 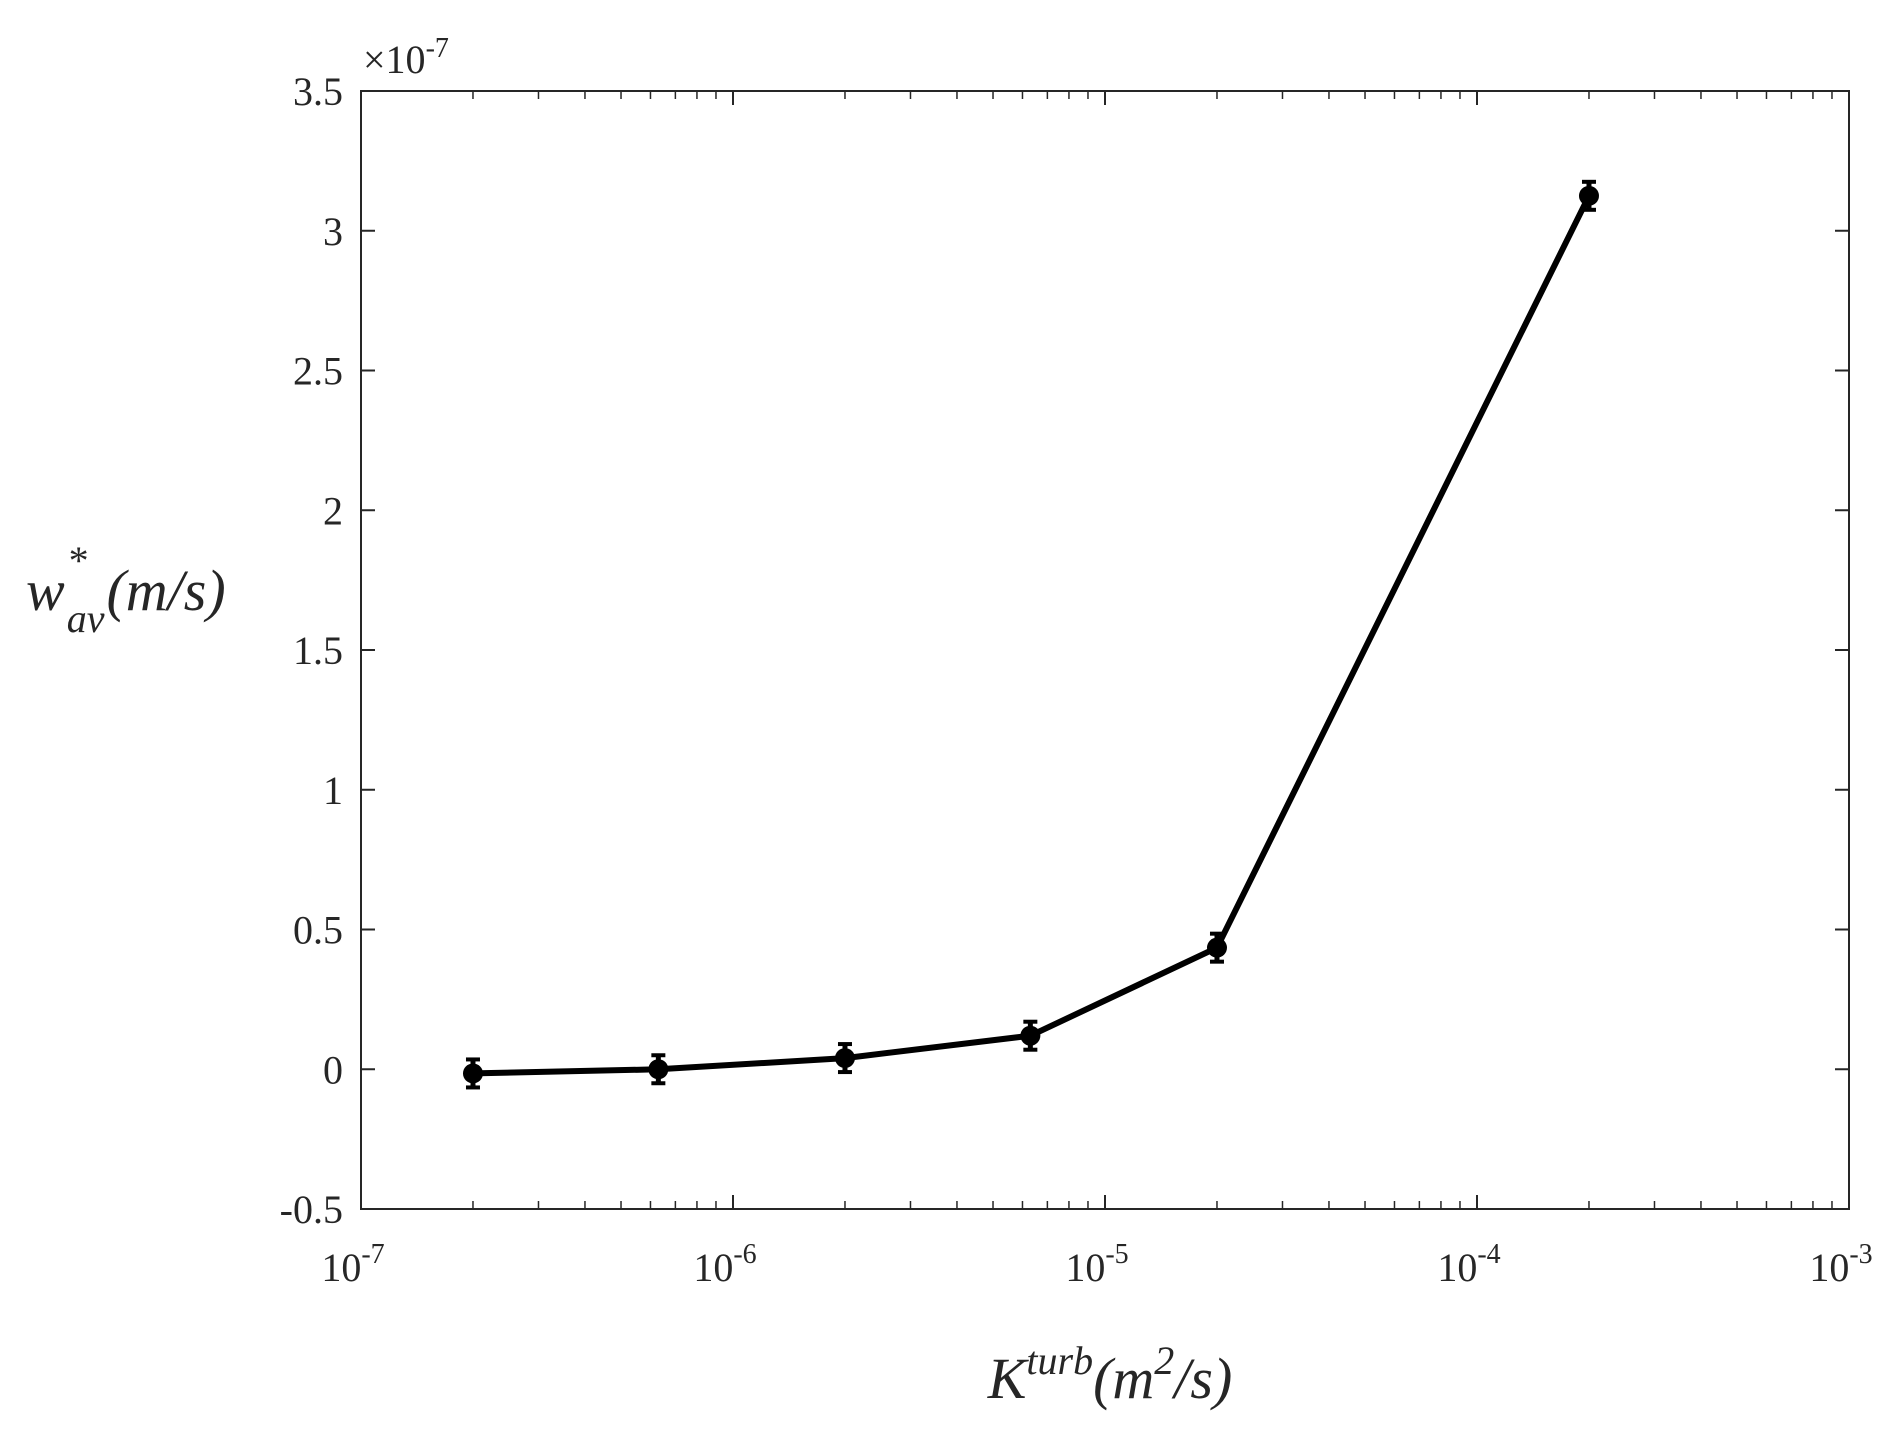 What do you see at coordinates (1840, 1264) in the screenshot?
I see `x-tick-label: 10⁻³` at bounding box center [1840, 1264].